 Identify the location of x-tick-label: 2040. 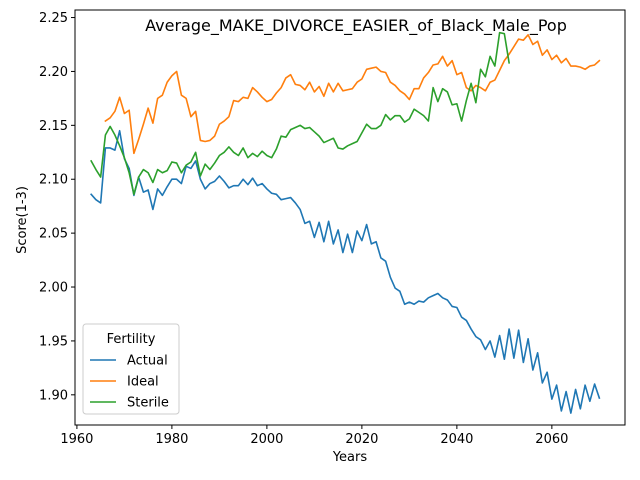
(456, 439).